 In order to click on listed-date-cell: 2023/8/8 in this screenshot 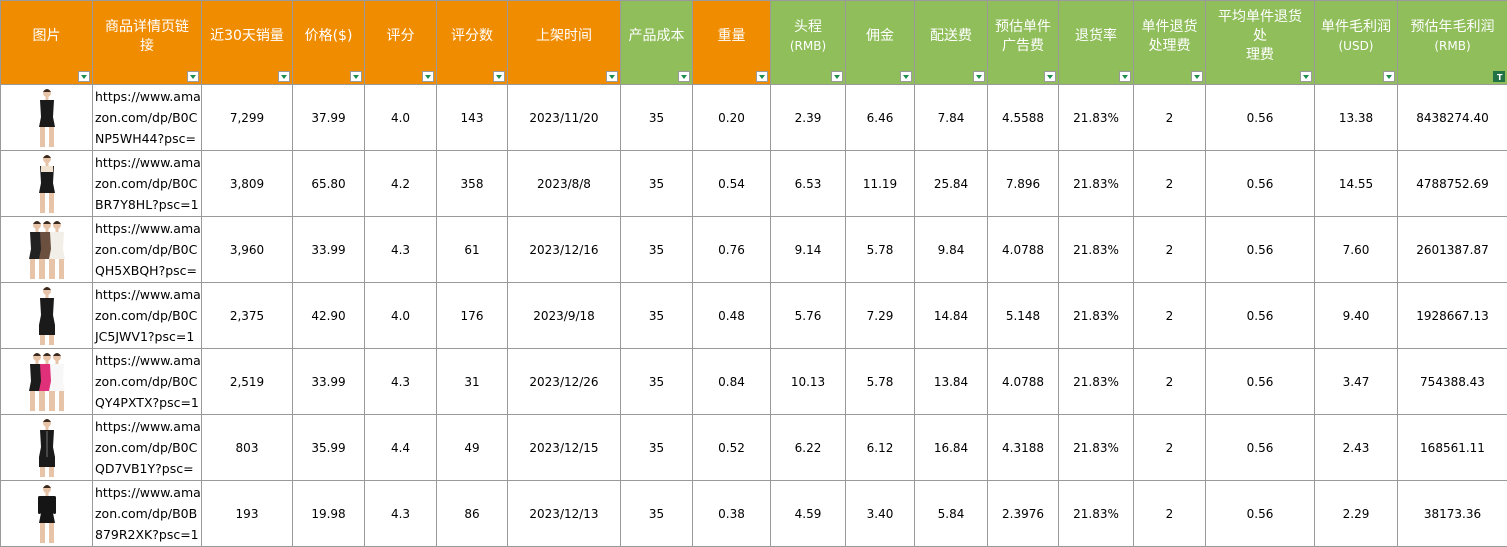, I will do `click(564, 183)`.